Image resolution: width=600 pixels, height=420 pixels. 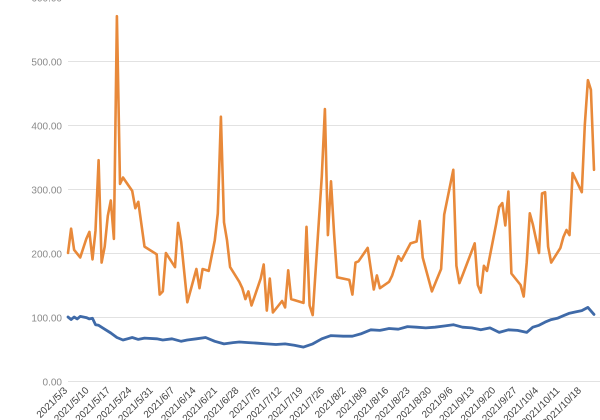 What do you see at coordinates (53, 383) in the screenshot?
I see `y-tick-label-0: 0.00` at bounding box center [53, 383].